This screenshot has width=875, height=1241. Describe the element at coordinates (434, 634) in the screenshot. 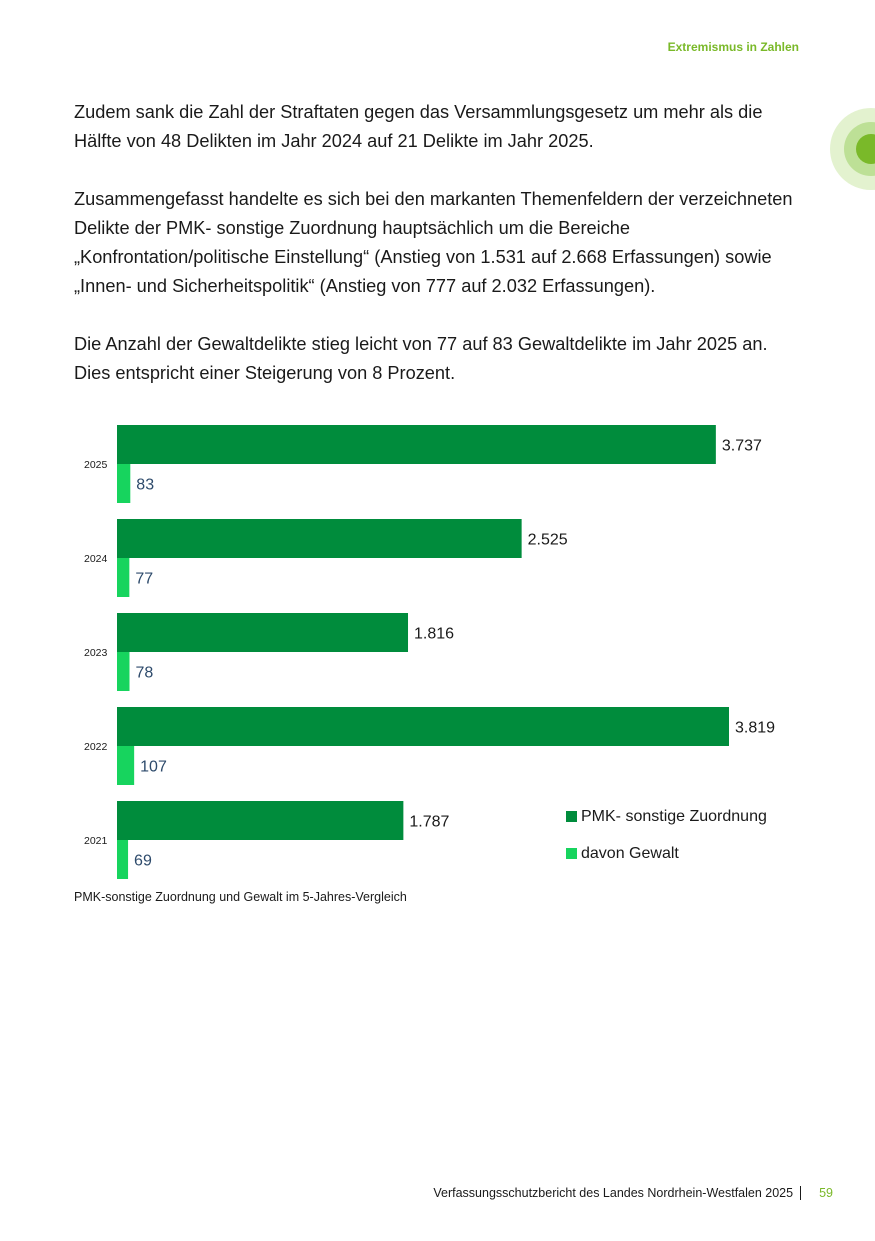

I see `data-label: 1.816` at that location.